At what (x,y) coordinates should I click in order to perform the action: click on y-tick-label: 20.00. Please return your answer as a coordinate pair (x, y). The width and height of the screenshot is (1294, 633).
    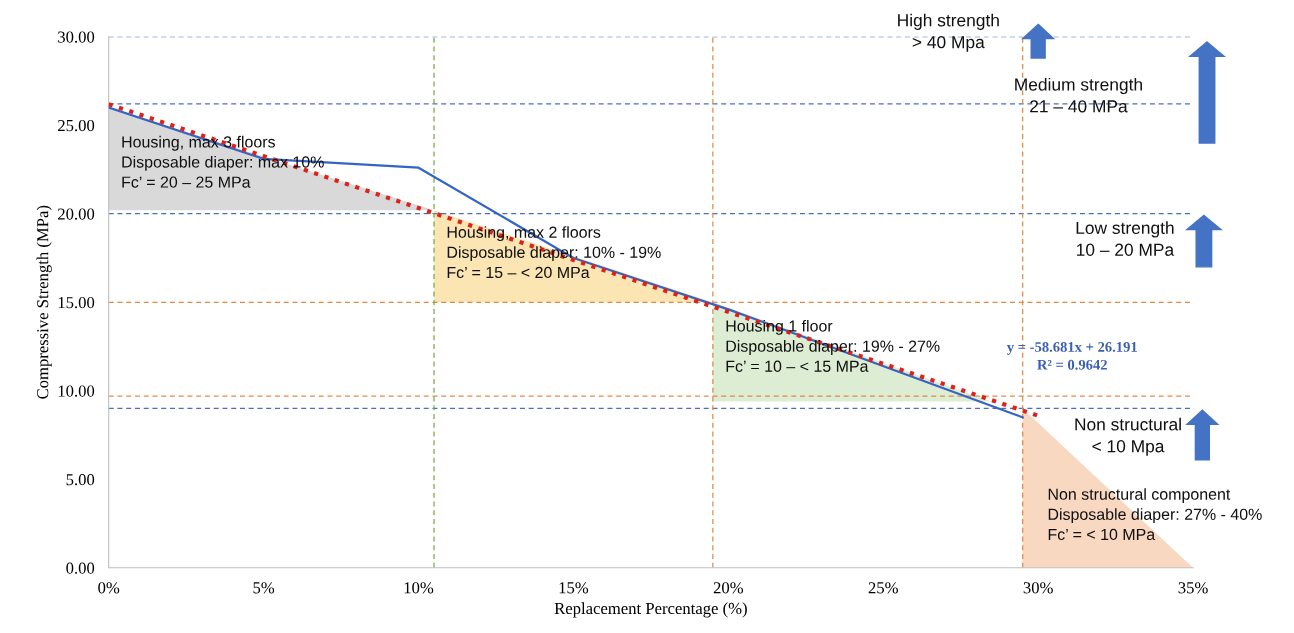
    Looking at the image, I should click on (76, 214).